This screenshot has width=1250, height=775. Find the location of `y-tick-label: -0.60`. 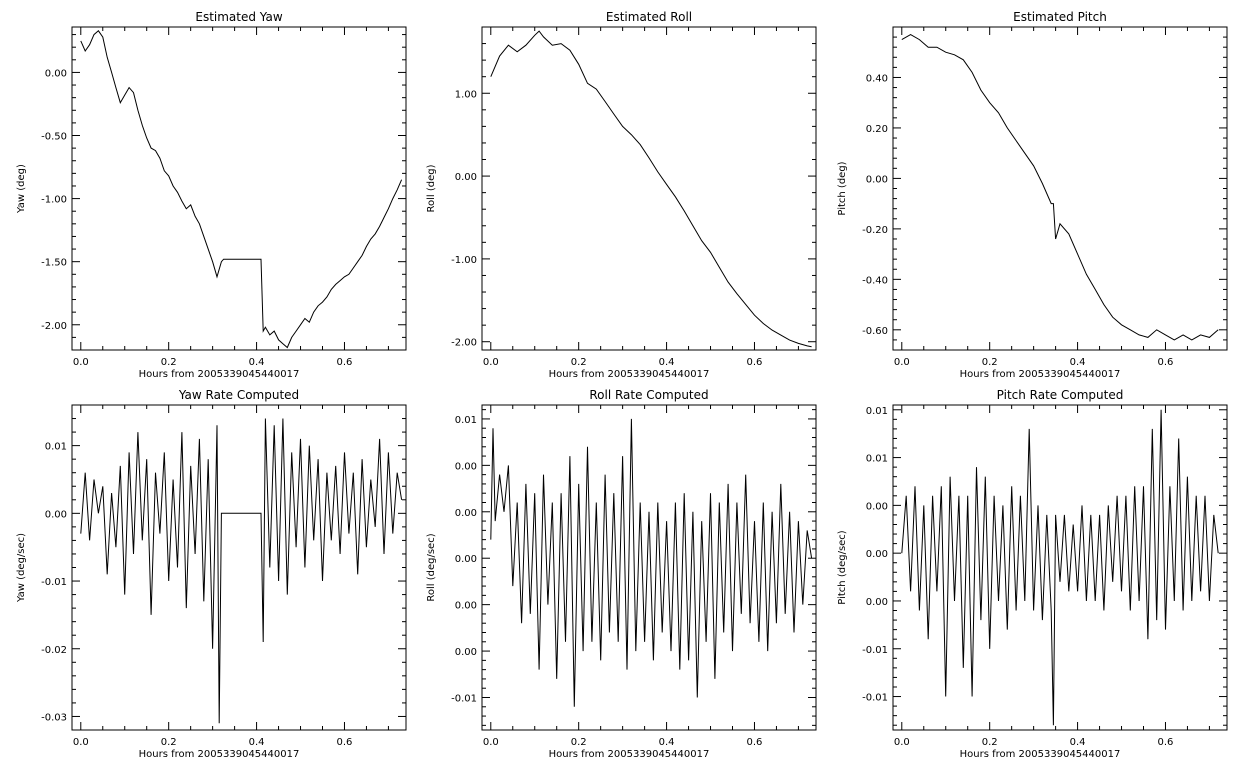

y-tick-label: -0.60 is located at coordinates (875, 331).